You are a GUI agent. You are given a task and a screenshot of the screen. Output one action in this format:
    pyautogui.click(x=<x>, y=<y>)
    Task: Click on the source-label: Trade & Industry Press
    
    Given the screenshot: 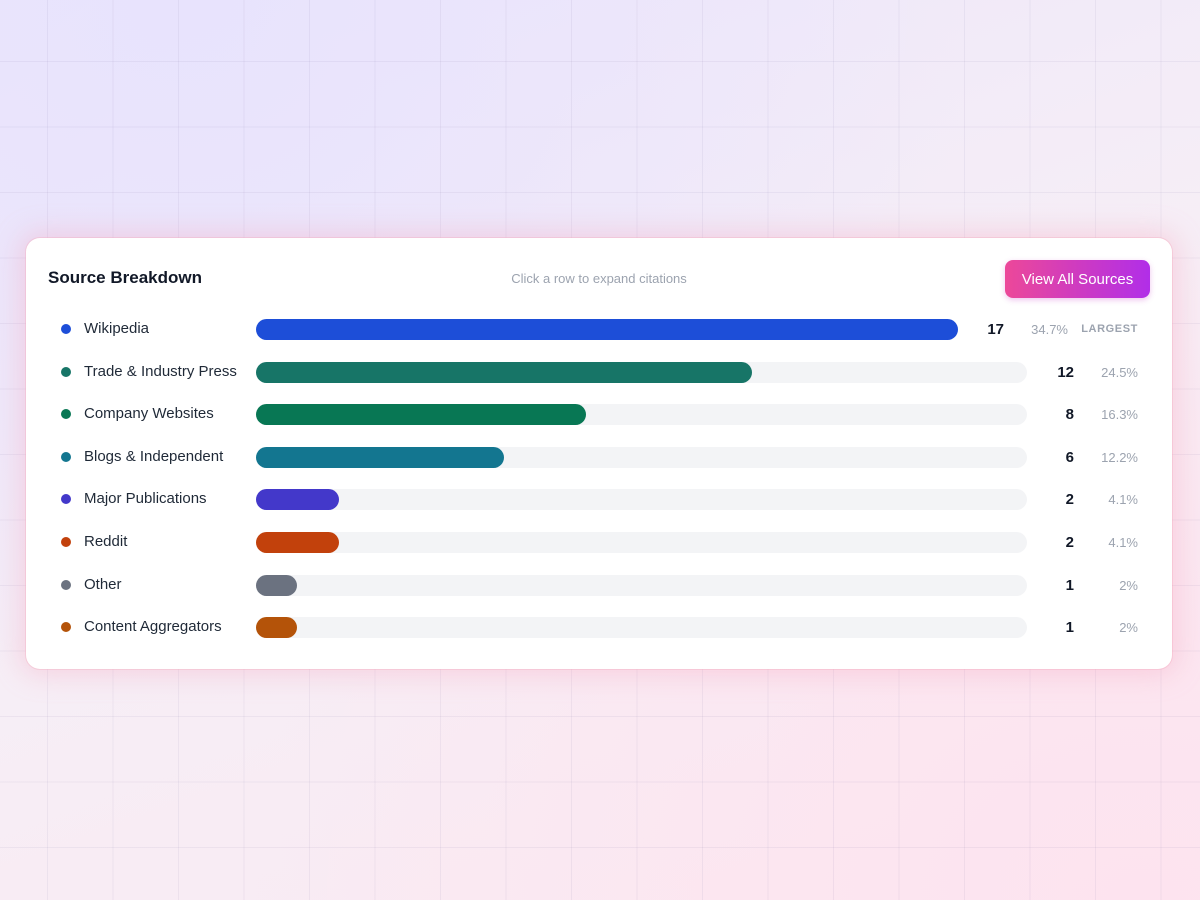 What is the action you would take?
    pyautogui.click(x=160, y=371)
    